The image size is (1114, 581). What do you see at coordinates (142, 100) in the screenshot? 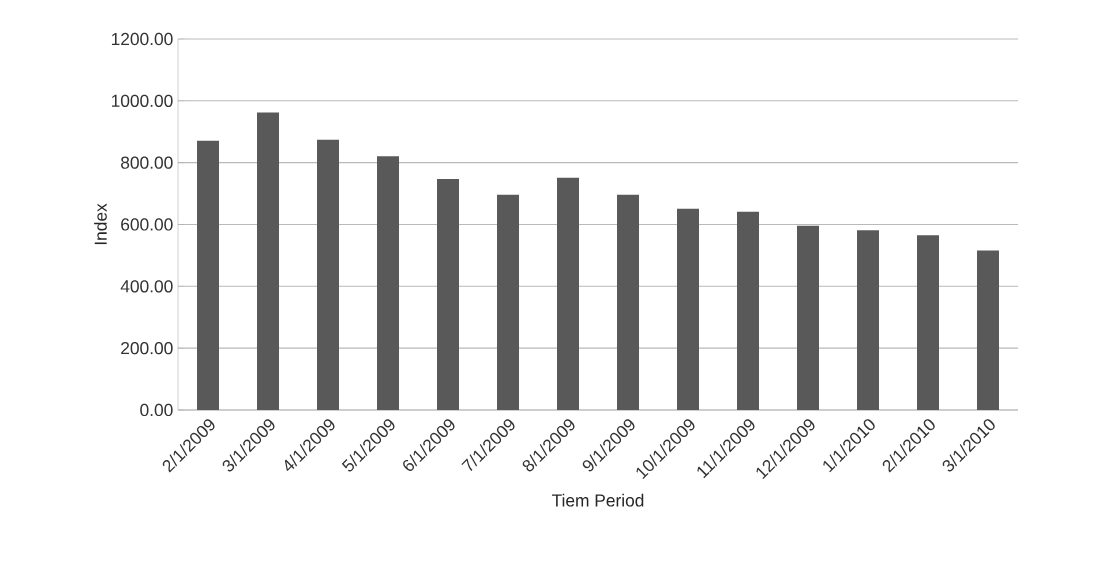
I see `y-tick-label: 1000.00` at bounding box center [142, 100].